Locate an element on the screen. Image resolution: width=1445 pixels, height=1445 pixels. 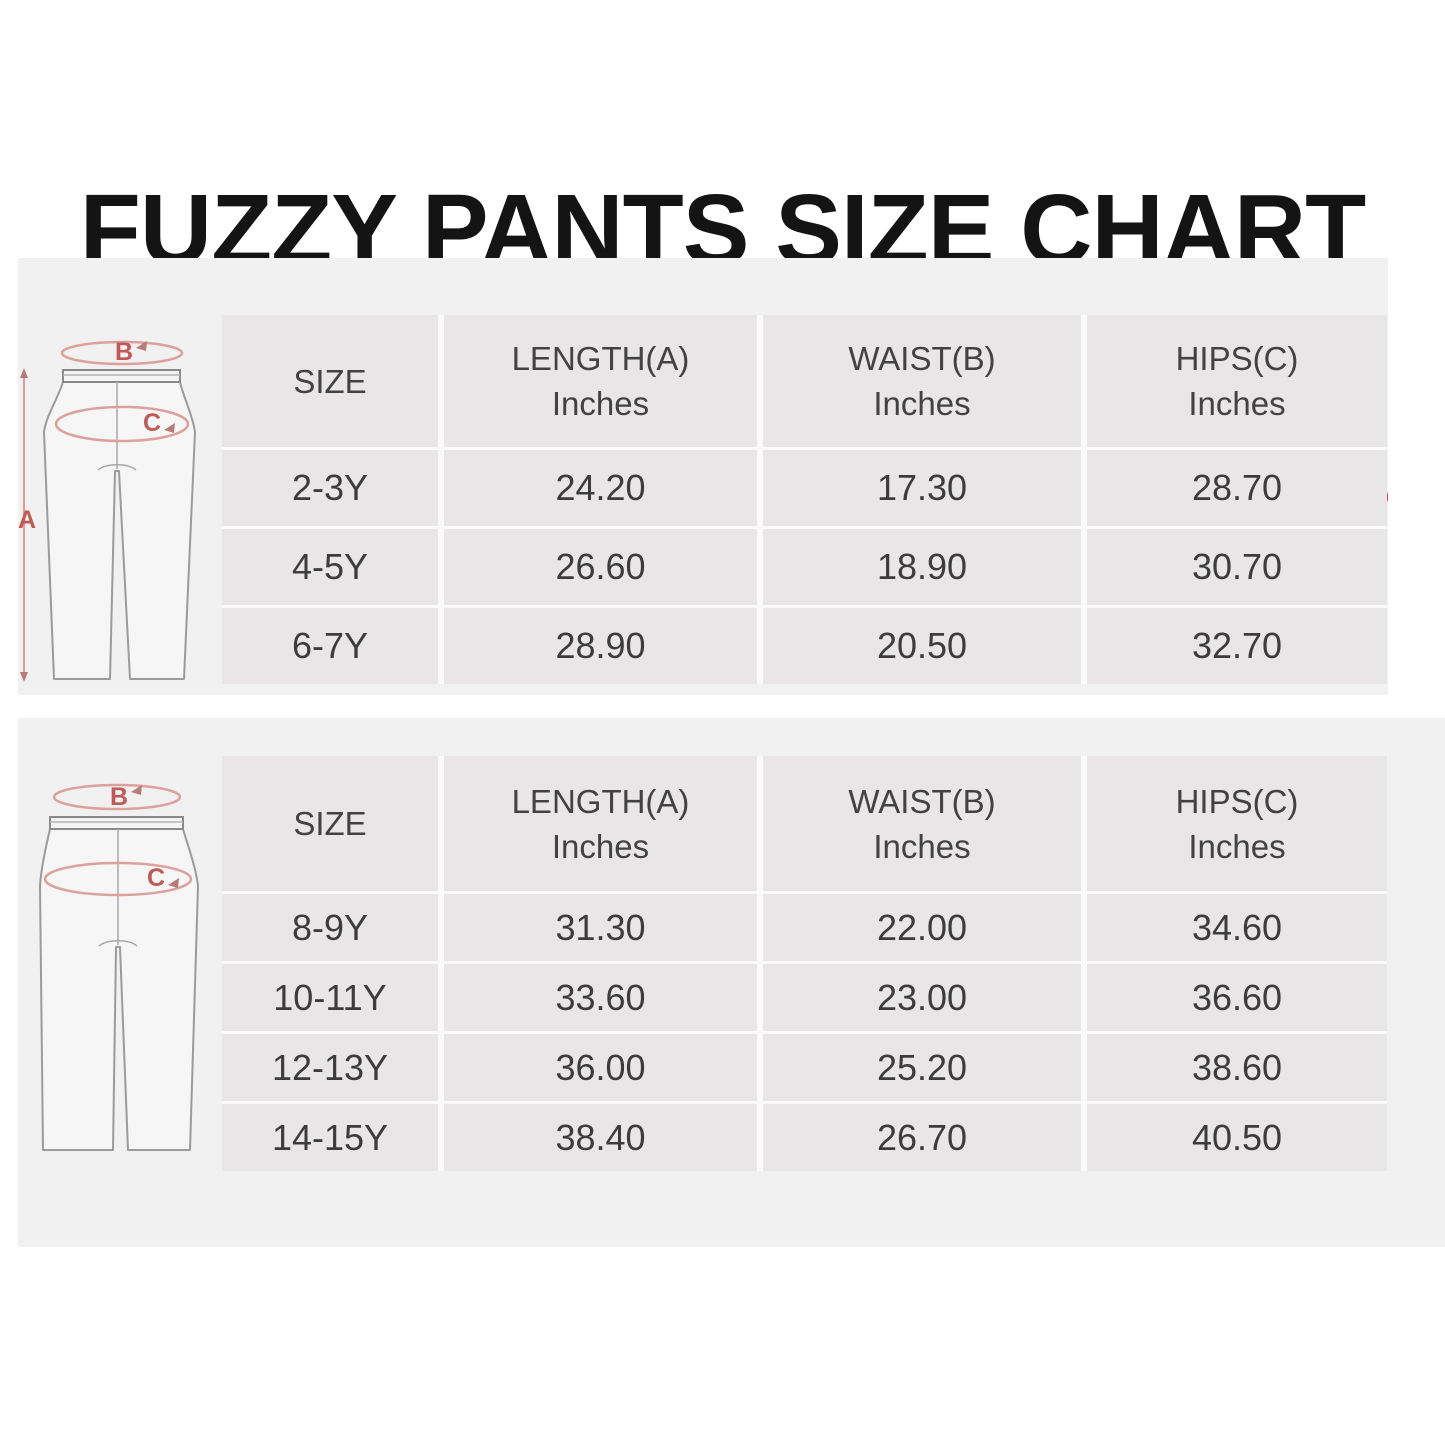
hips-cell: 40.50 is located at coordinates (1237, 1137).